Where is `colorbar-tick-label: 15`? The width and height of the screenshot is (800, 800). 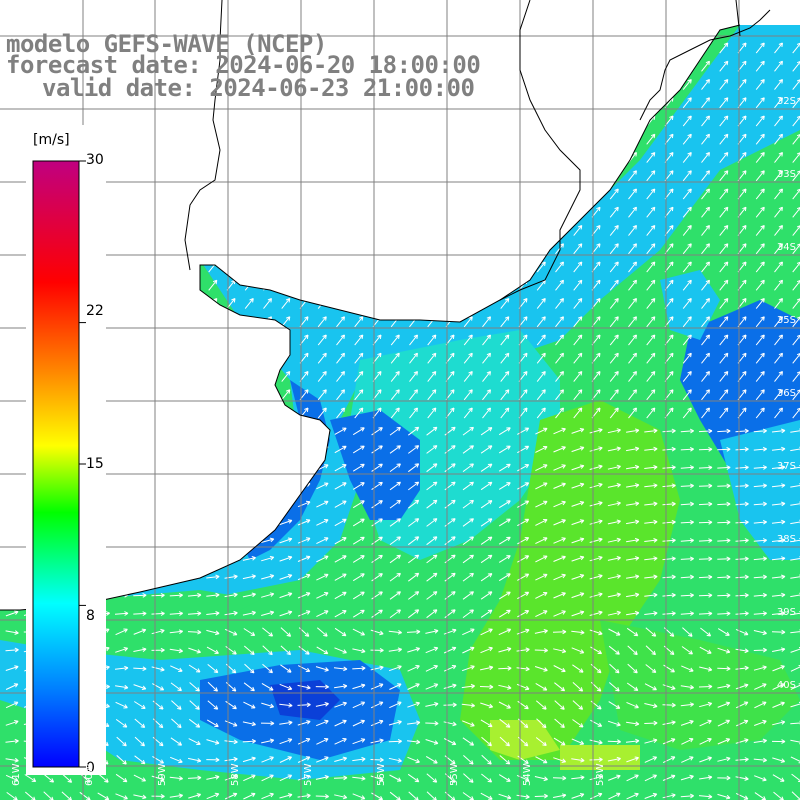
colorbar-tick-label: 15 is located at coordinates (95, 464).